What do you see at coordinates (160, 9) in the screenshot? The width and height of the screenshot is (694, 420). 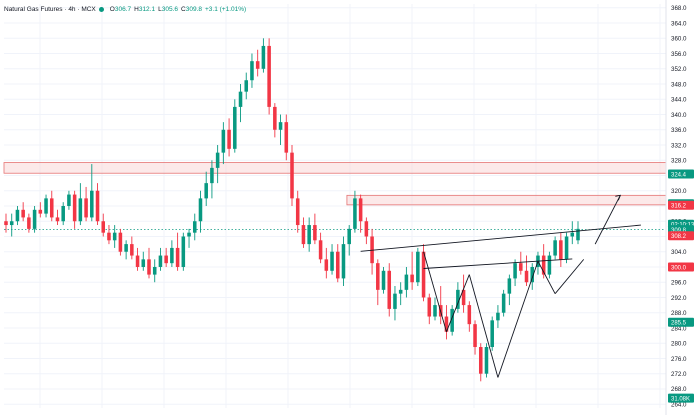 I see `low-label: L` at bounding box center [160, 9].